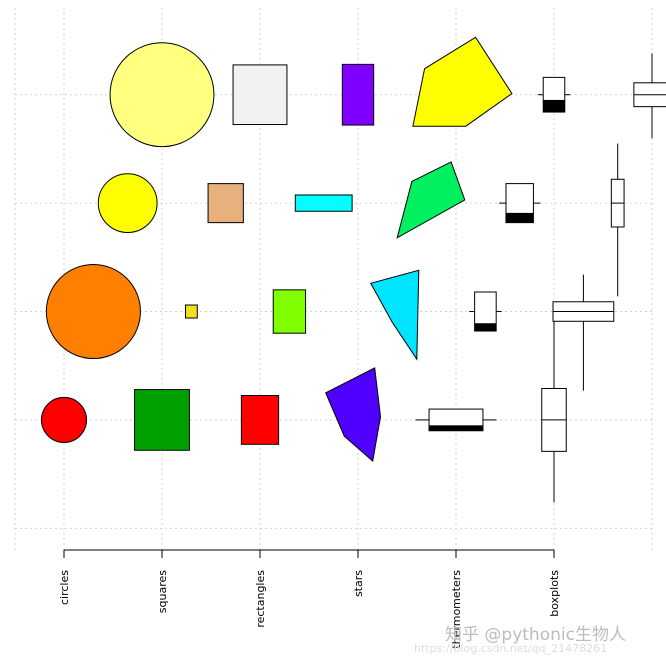 This screenshot has width=666, height=665. I want to click on x-tick-label: squares, so click(162, 591).